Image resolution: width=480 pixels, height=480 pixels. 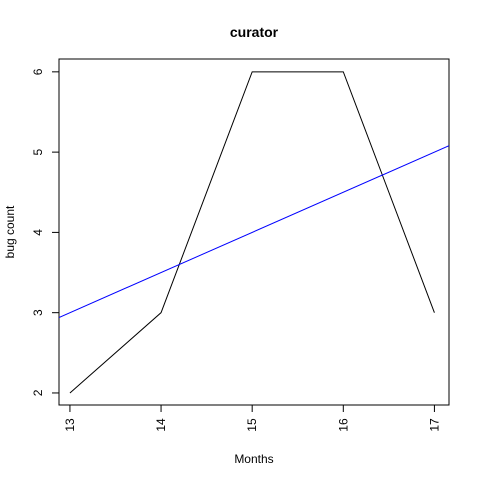 What do you see at coordinates (253, 459) in the screenshot?
I see `x-axis-label: Months` at bounding box center [253, 459].